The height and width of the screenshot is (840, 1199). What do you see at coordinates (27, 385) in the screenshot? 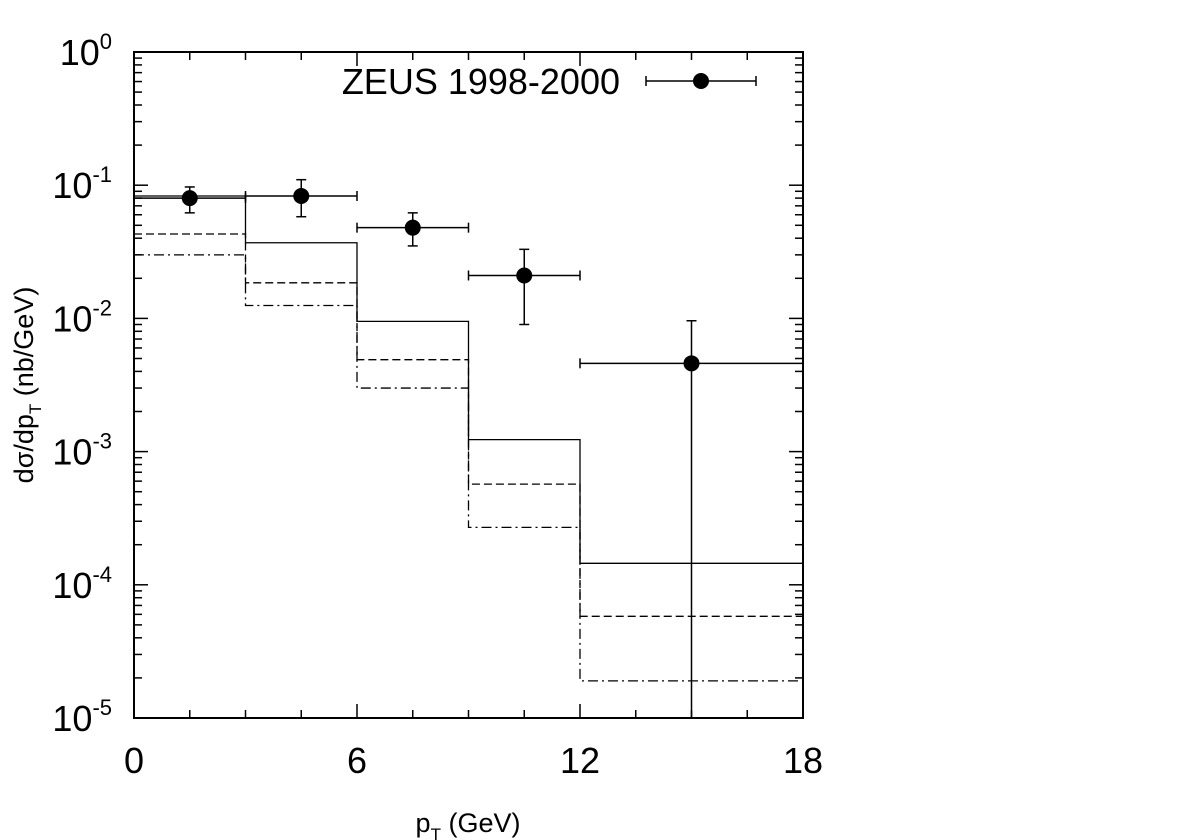
I see `y-axis-label: dσ/dpT (nb/GeV)` at bounding box center [27, 385].